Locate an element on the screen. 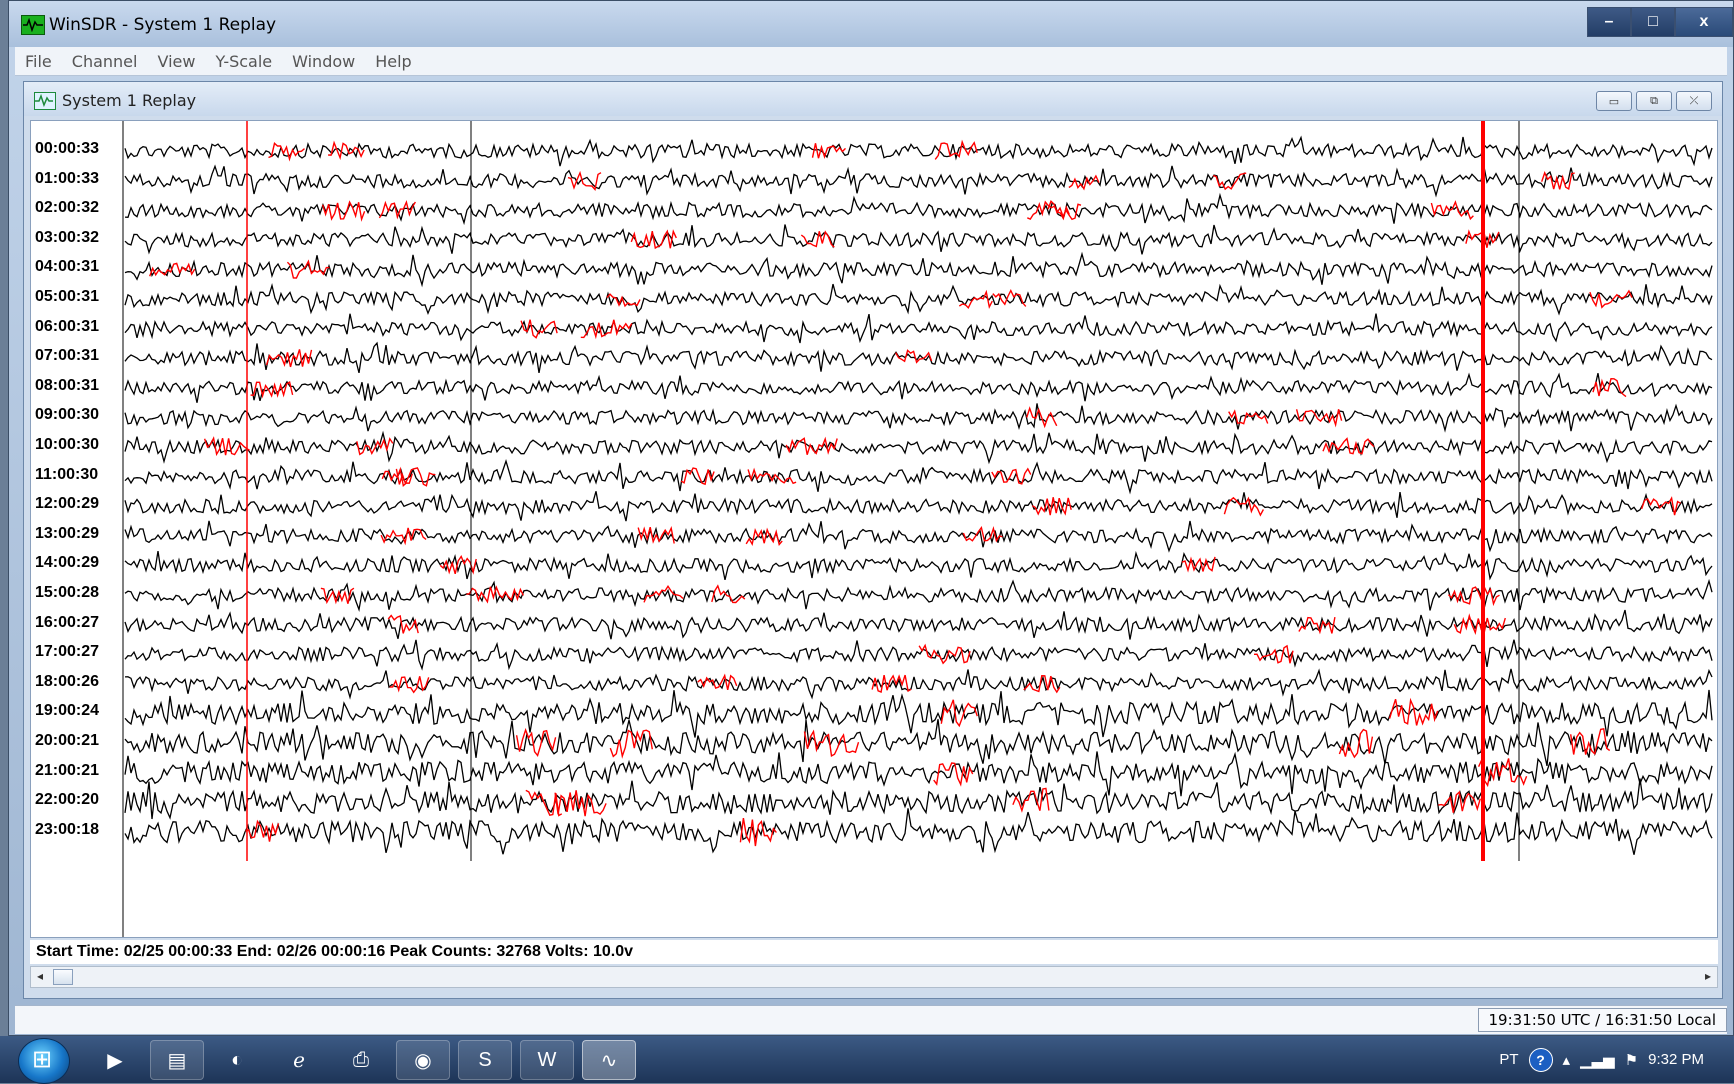 The height and width of the screenshot is (1084, 1734). maximize-button: □ is located at coordinates (1653, 22).